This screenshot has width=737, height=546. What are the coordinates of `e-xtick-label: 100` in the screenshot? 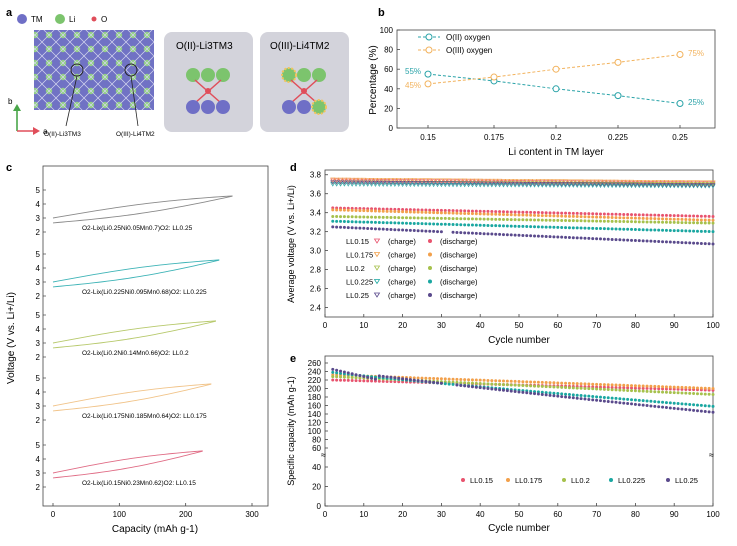 It's located at (713, 514).